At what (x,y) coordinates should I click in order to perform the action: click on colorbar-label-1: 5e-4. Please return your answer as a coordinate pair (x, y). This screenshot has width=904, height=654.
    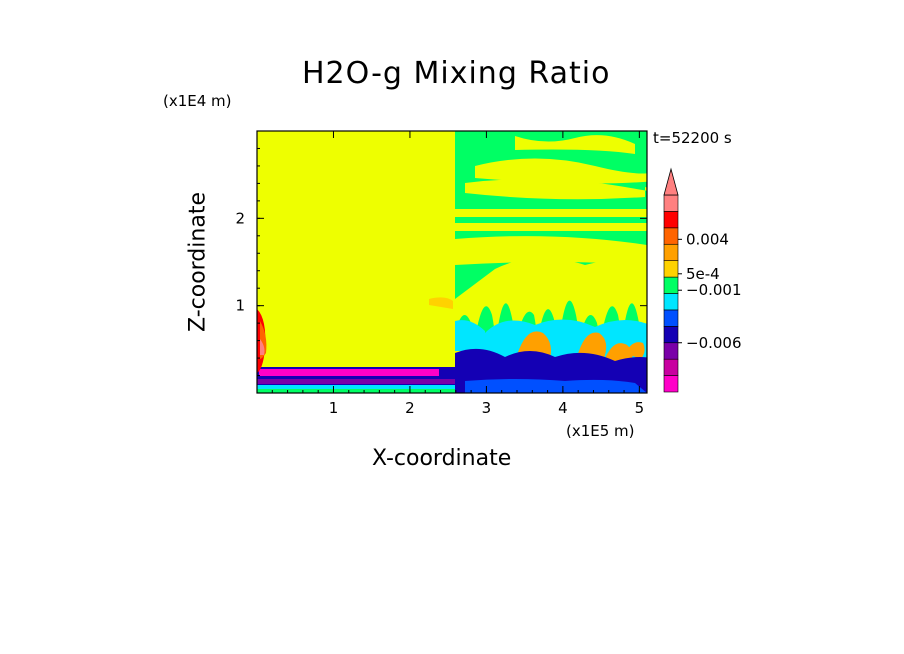
    Looking at the image, I should click on (703, 274).